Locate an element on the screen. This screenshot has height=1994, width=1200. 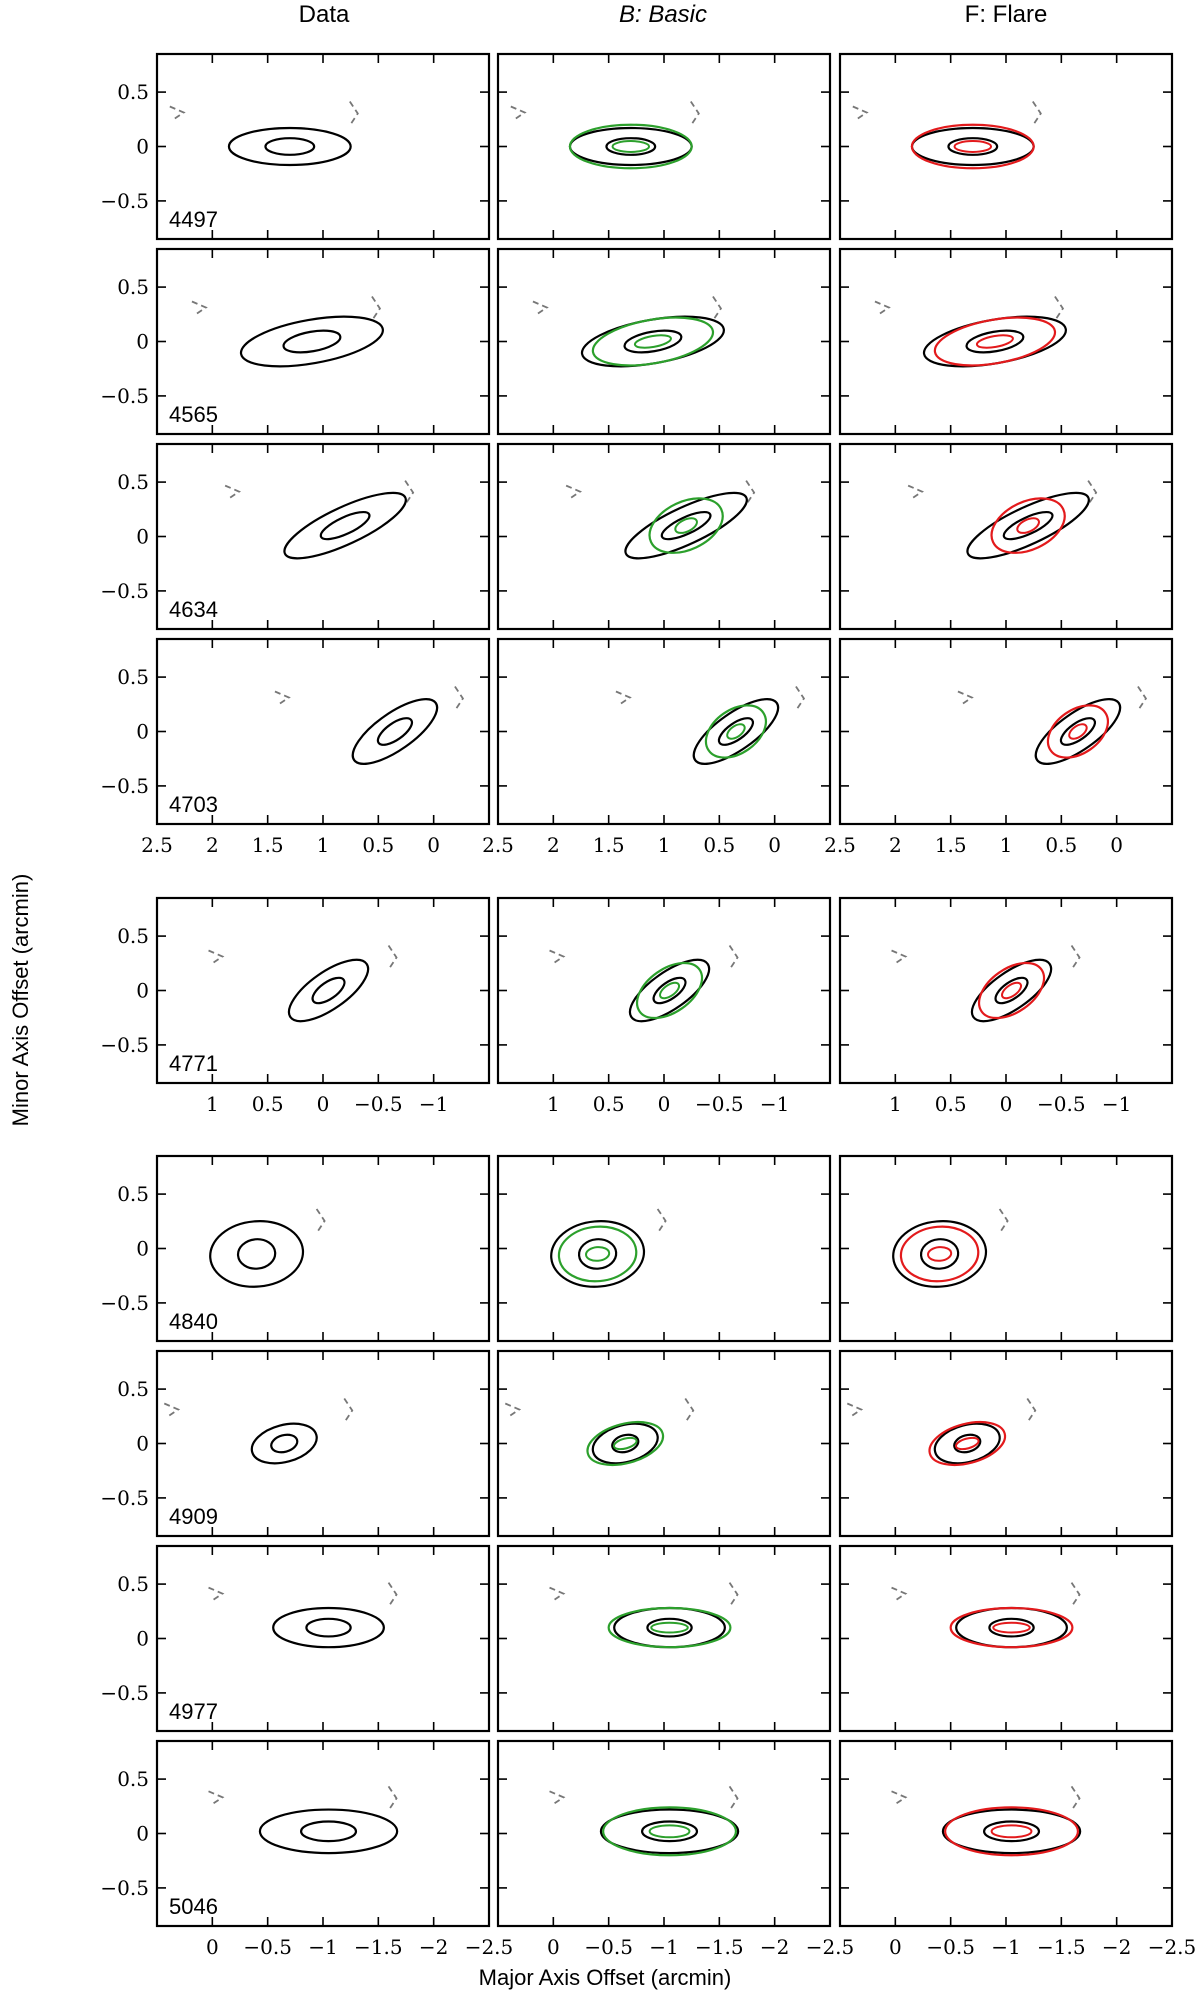
panel-4497-data: 0.5 0 −0.5 4497 is located at coordinates (295, 146).